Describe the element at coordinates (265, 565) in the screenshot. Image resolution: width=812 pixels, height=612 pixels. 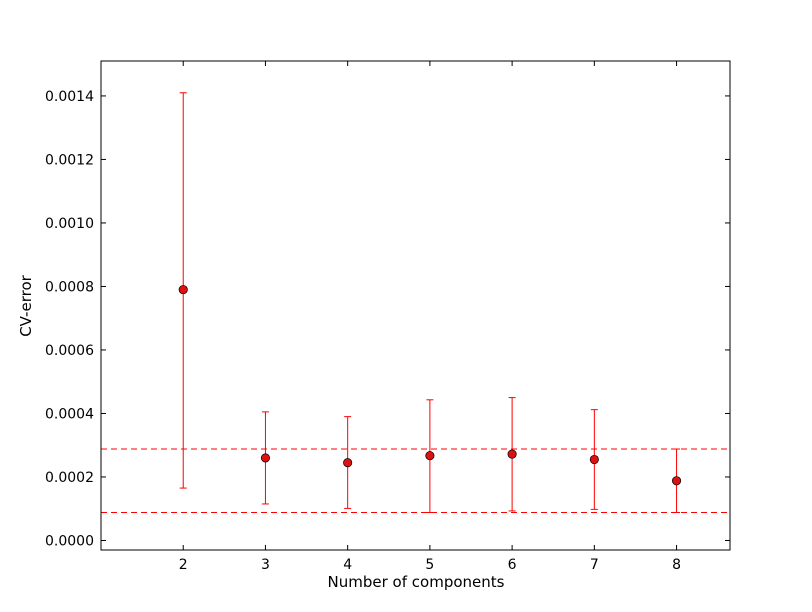
I see `x-tick-label: 3` at that location.